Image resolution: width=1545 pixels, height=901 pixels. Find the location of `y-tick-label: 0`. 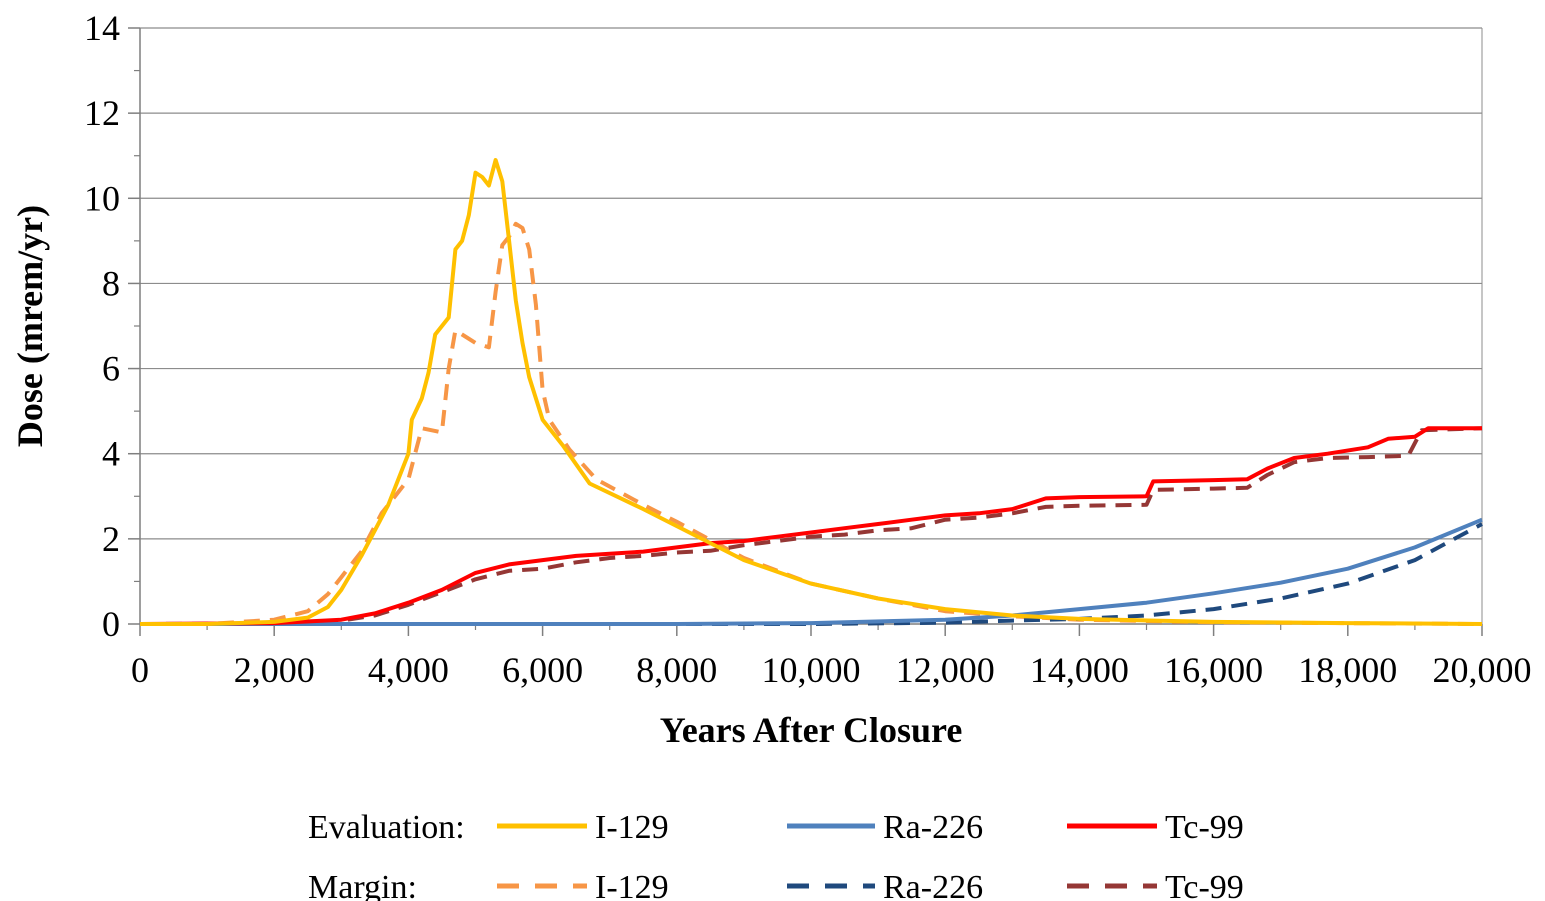

y-tick-label: 0 is located at coordinates (111, 624).